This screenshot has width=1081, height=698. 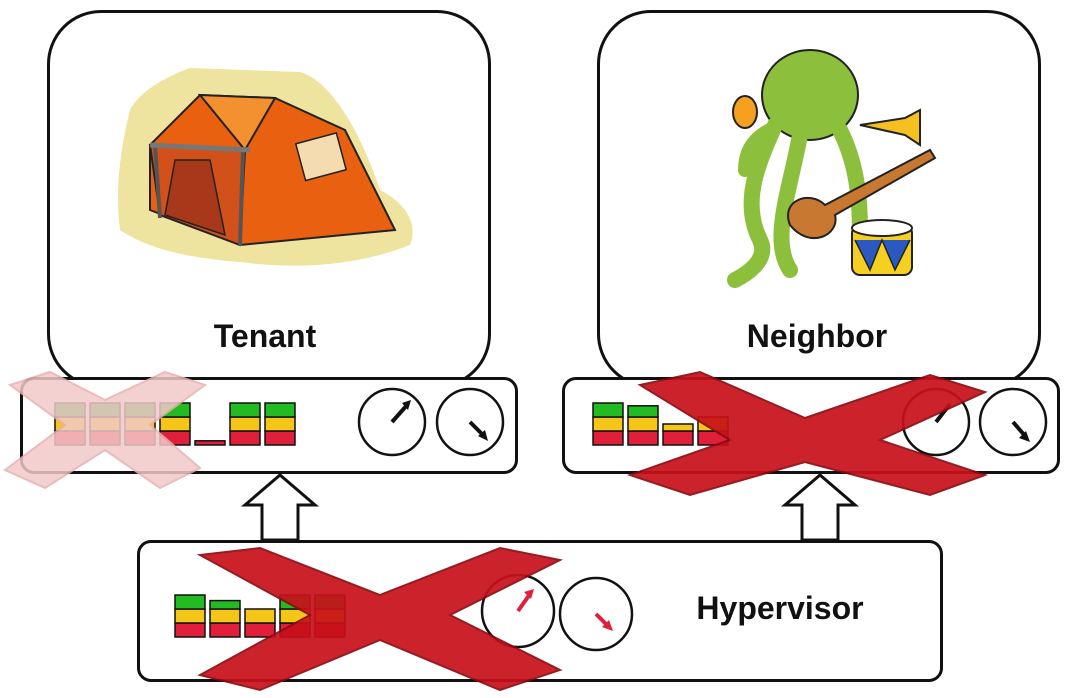 I want to click on tenant-label: Tenant, so click(x=265, y=336).